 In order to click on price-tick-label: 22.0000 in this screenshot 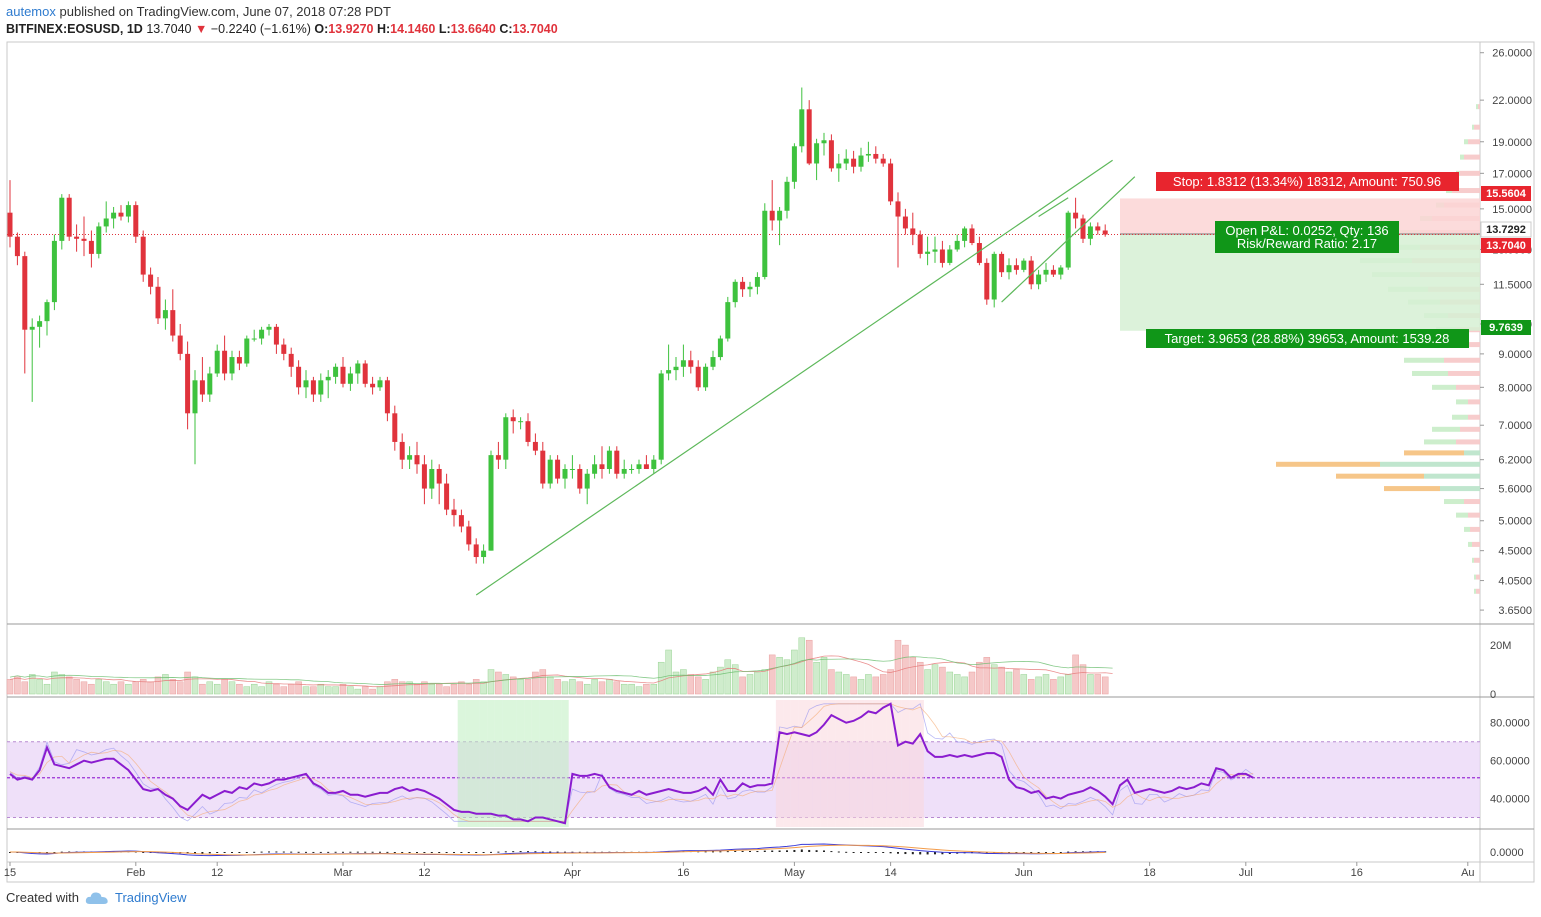, I will do `click(1512, 101)`.